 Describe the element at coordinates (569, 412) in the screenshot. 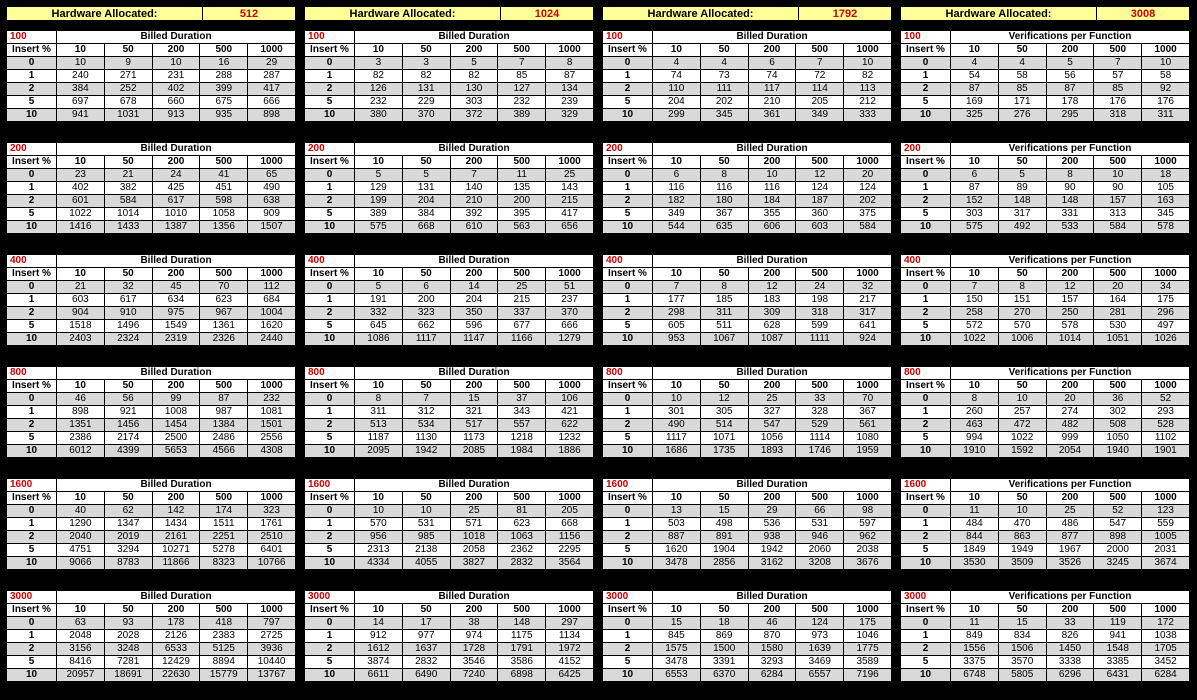

I see `table-cell: 421` at that location.